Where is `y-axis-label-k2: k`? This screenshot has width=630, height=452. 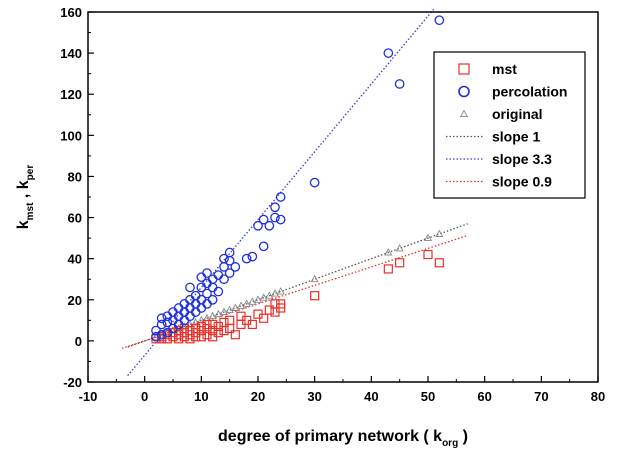 y-axis-label-k2: k is located at coordinates (23, 184).